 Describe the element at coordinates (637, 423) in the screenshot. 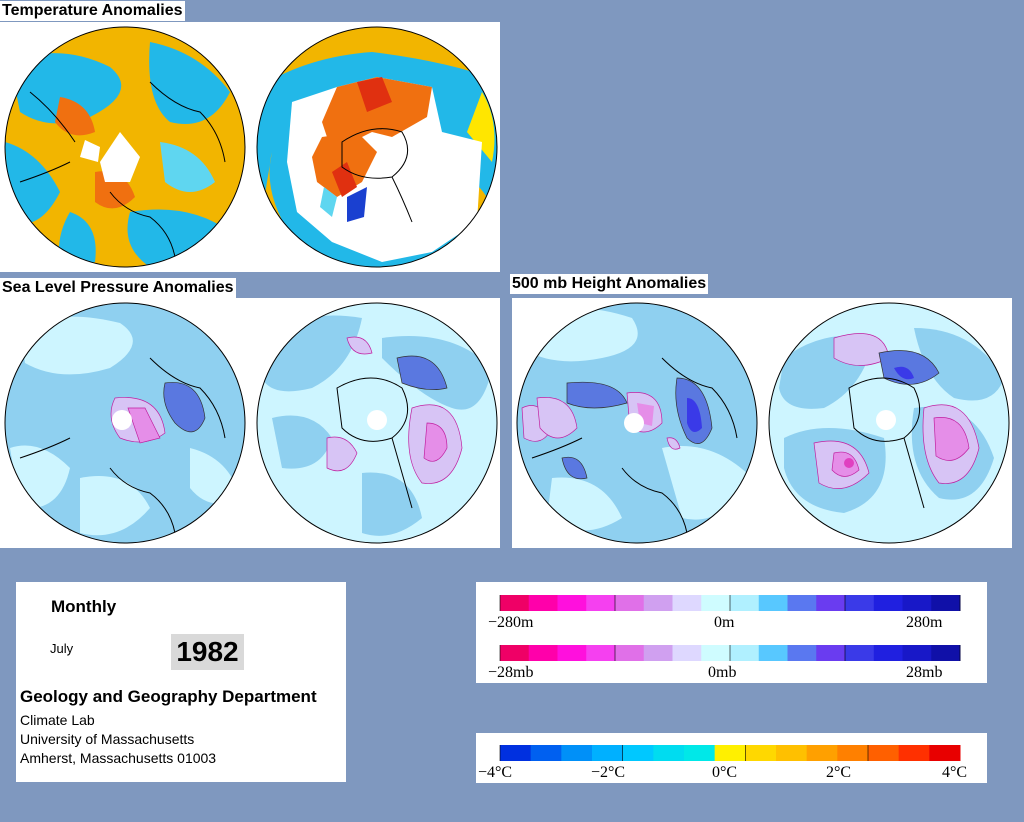

I see `height-map-north` at that location.